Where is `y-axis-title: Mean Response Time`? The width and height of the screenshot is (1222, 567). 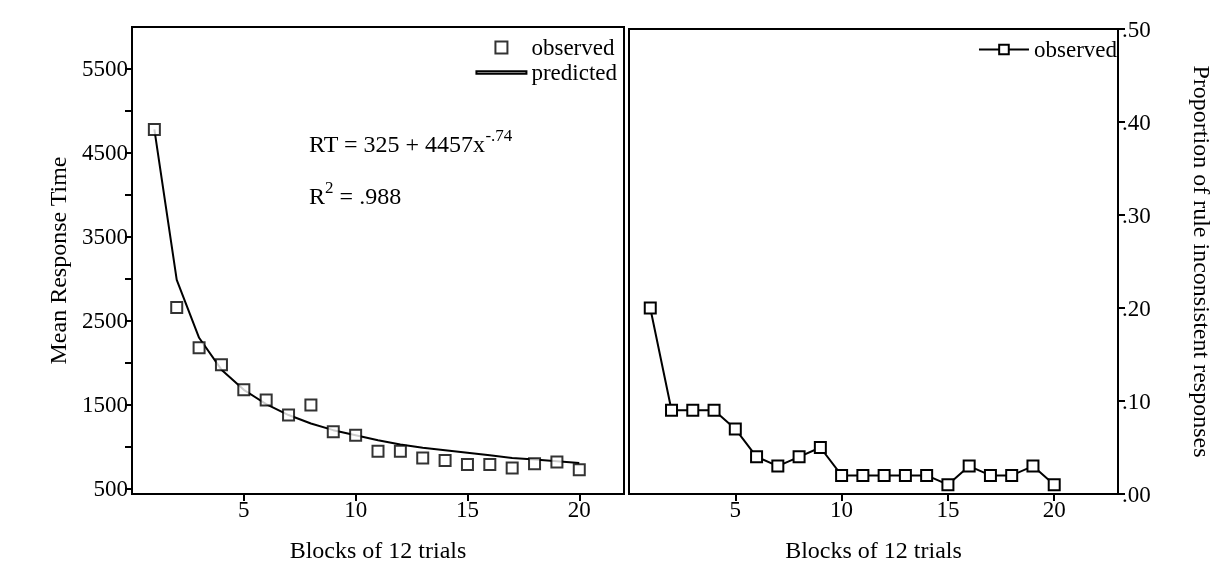 y-axis-title: Mean Response Time is located at coordinates (58, 260).